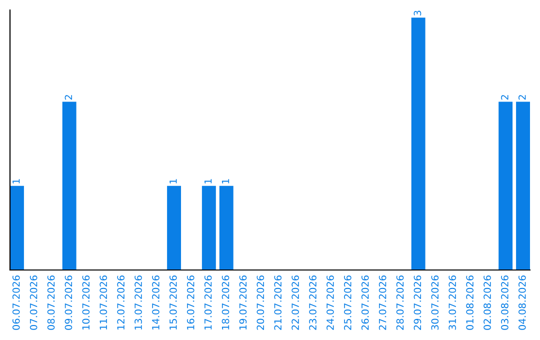 The height and width of the screenshot is (340, 540). What do you see at coordinates (365, 302) in the screenshot?
I see `x-tick-label: 26.07.2026` at bounding box center [365, 302].